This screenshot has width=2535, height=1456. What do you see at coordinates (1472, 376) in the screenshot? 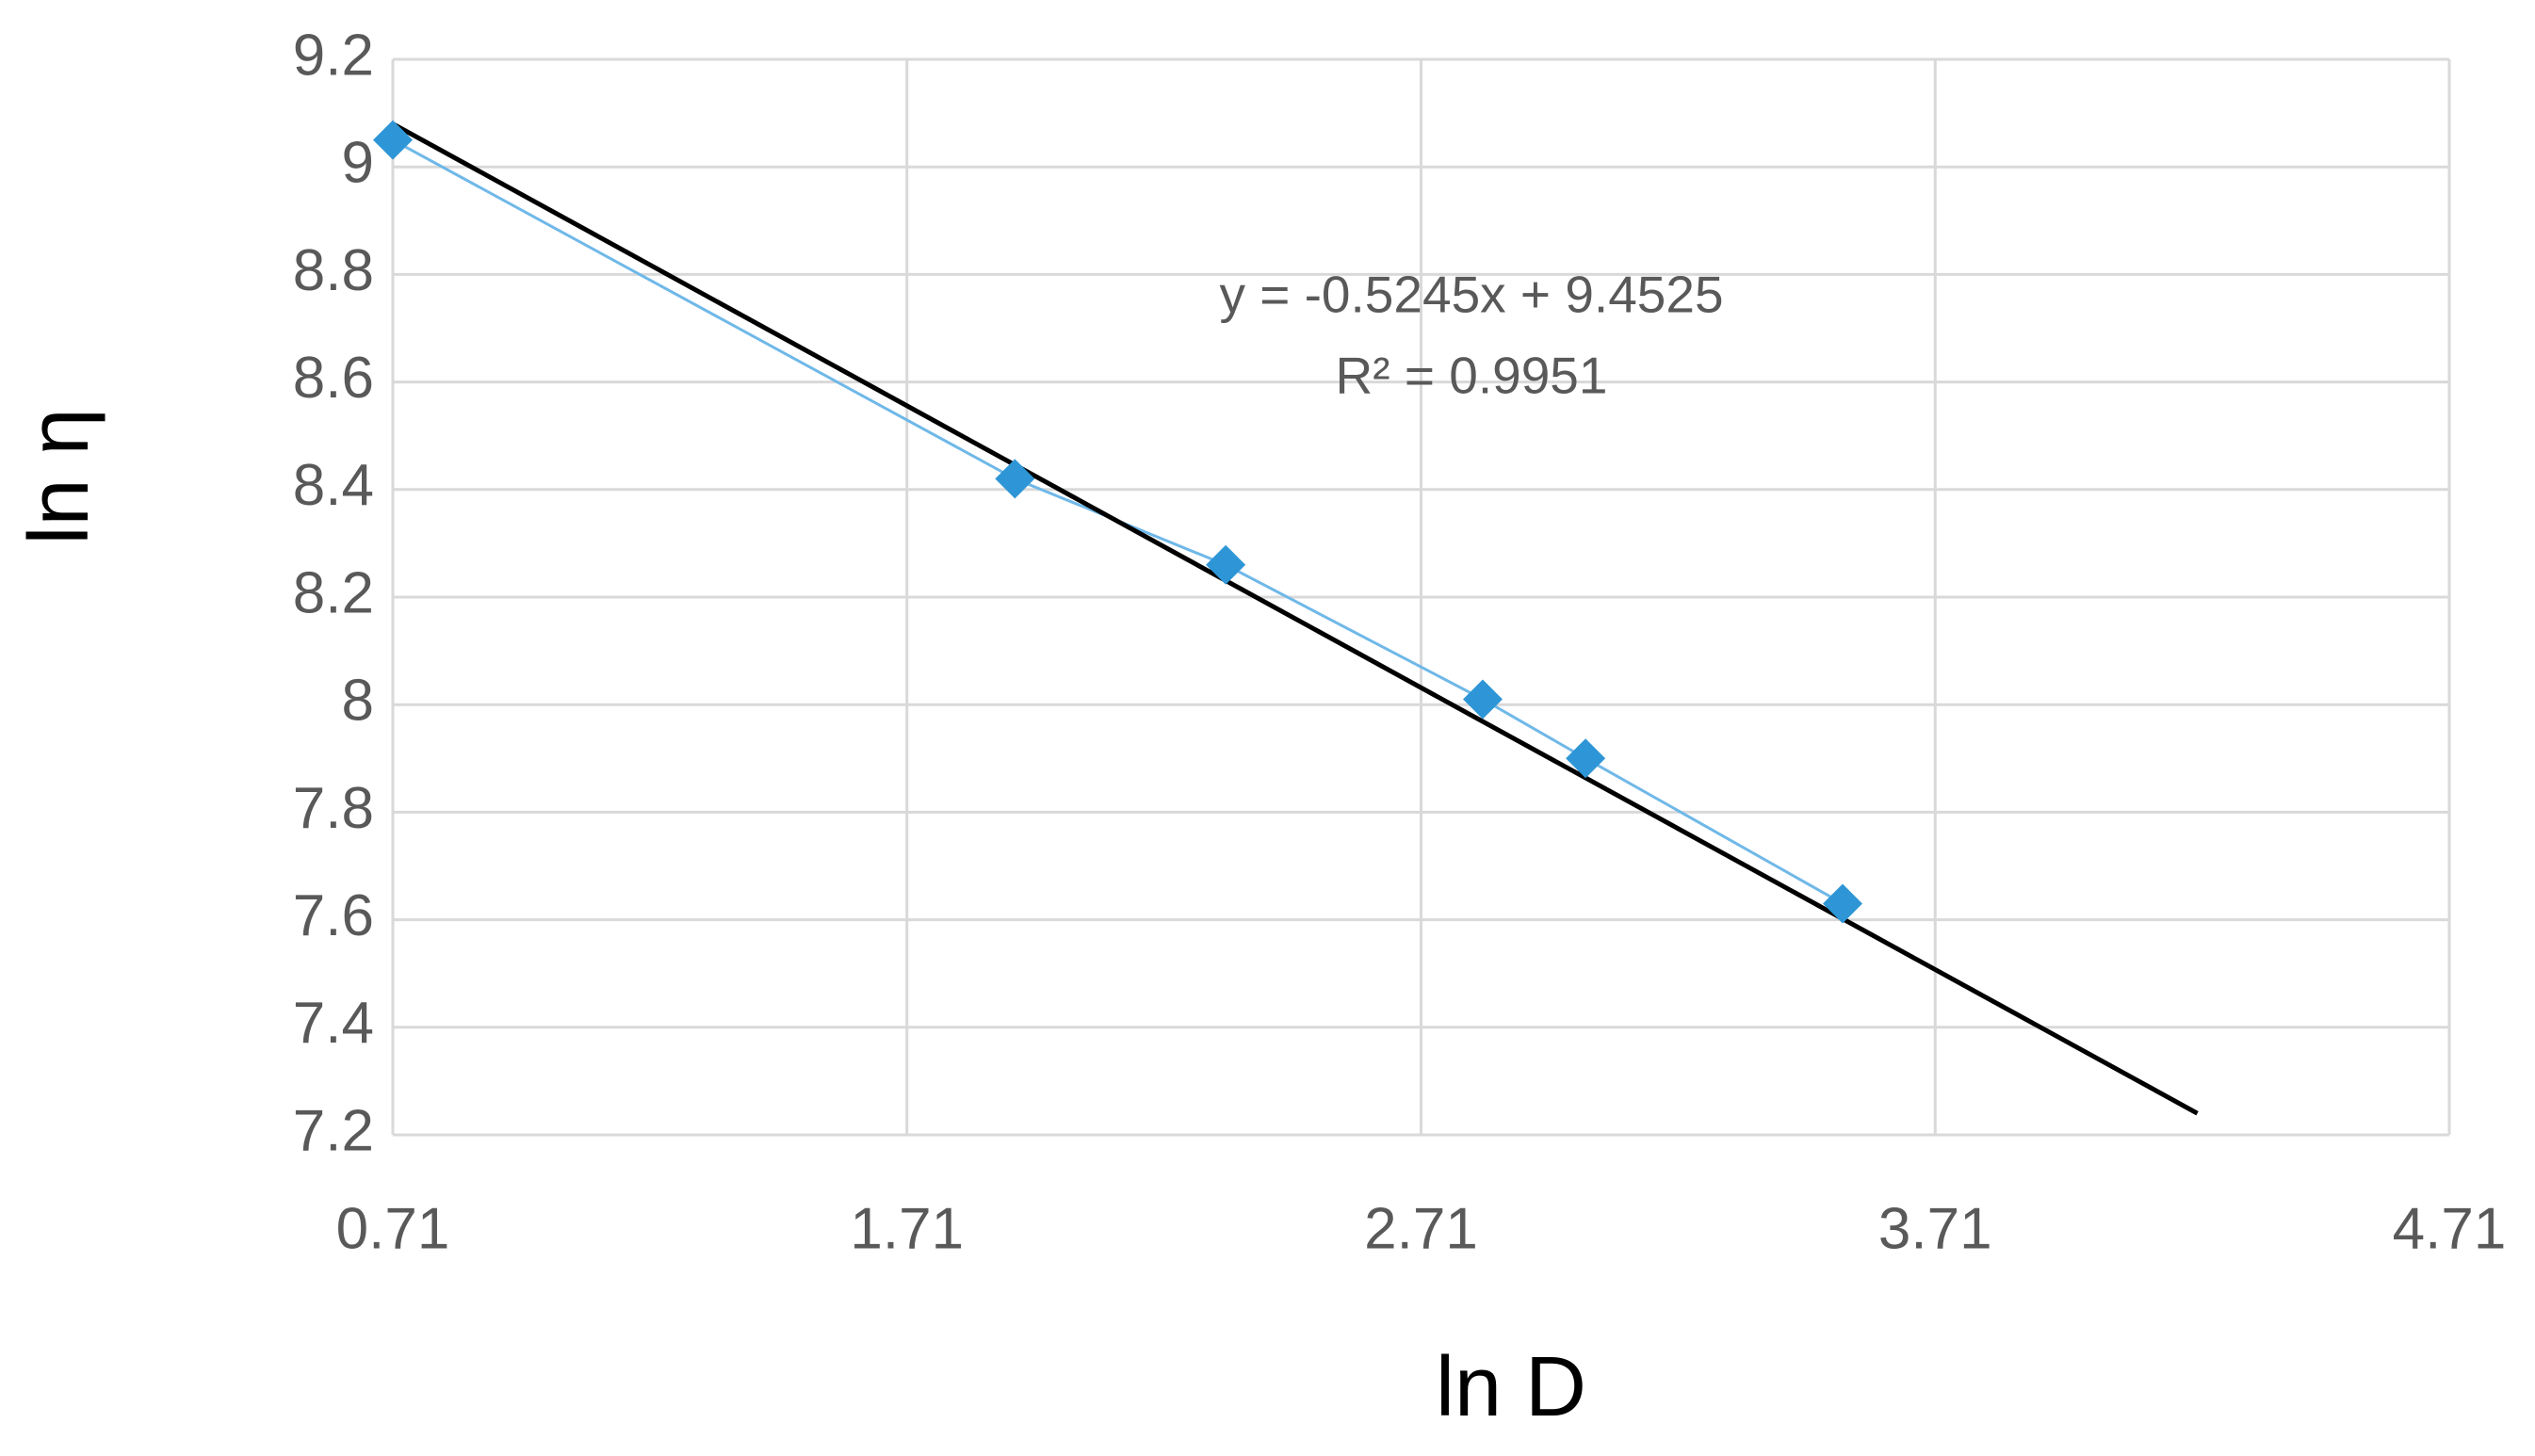
I see `trendline-equation: R² = 0.9951` at bounding box center [1472, 376].